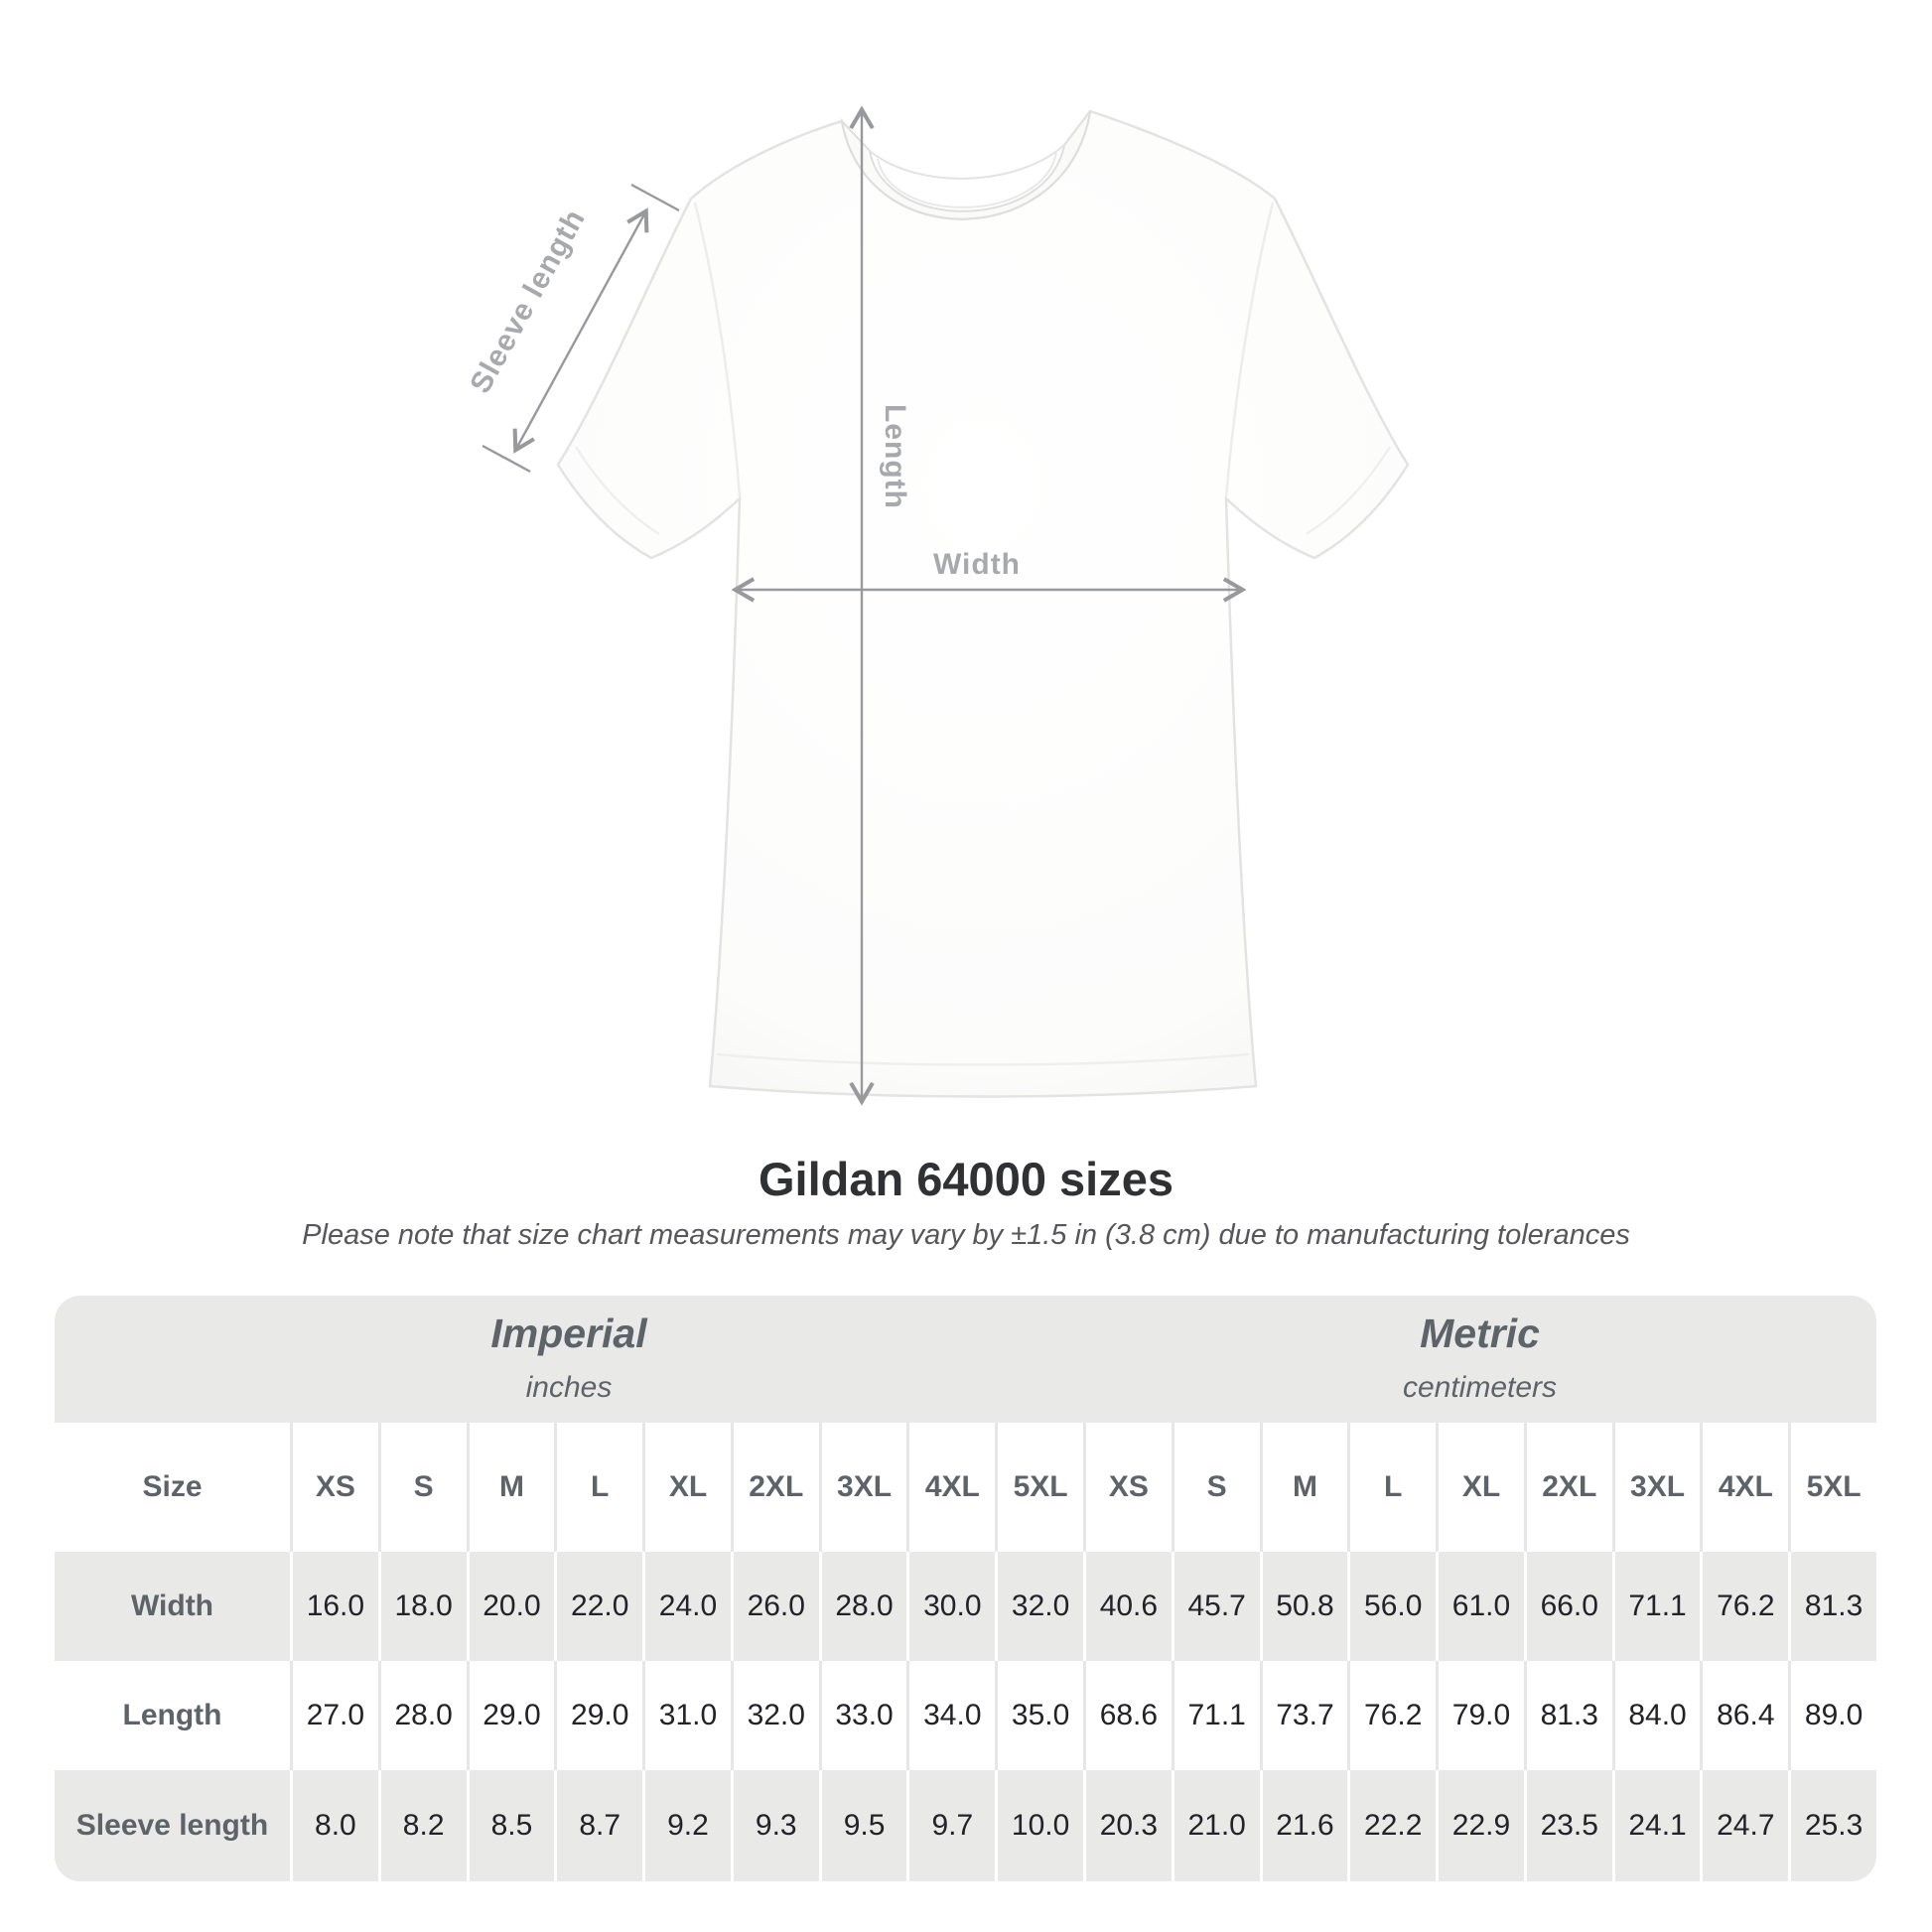 The height and width of the screenshot is (1932, 1932). Describe the element at coordinates (334, 1825) in the screenshot. I see `sleeve-imperial-xs: 8.0` at that location.